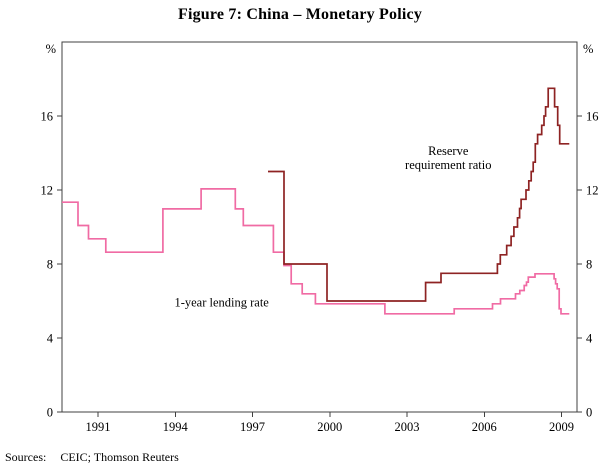 The height and width of the screenshot is (471, 600). Describe the element at coordinates (98, 427) in the screenshot. I see `x-tick-label: 1991` at that location.